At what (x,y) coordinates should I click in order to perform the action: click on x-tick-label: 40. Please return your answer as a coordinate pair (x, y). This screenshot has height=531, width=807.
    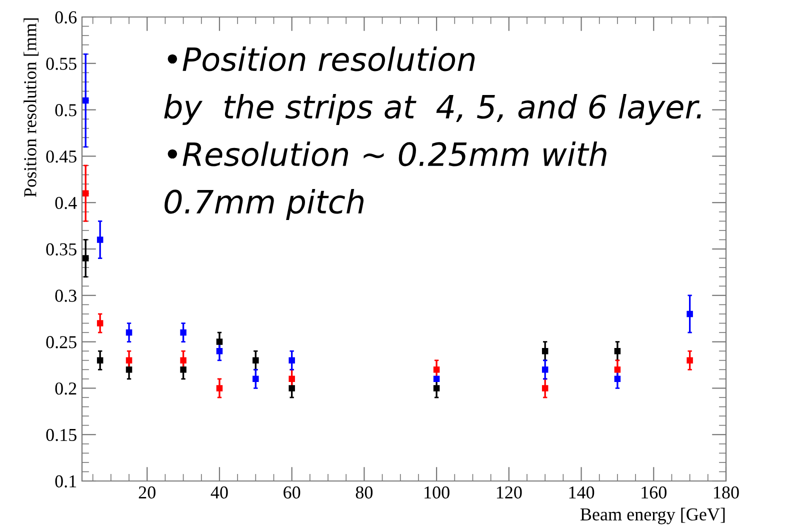
    Looking at the image, I should click on (219, 492).